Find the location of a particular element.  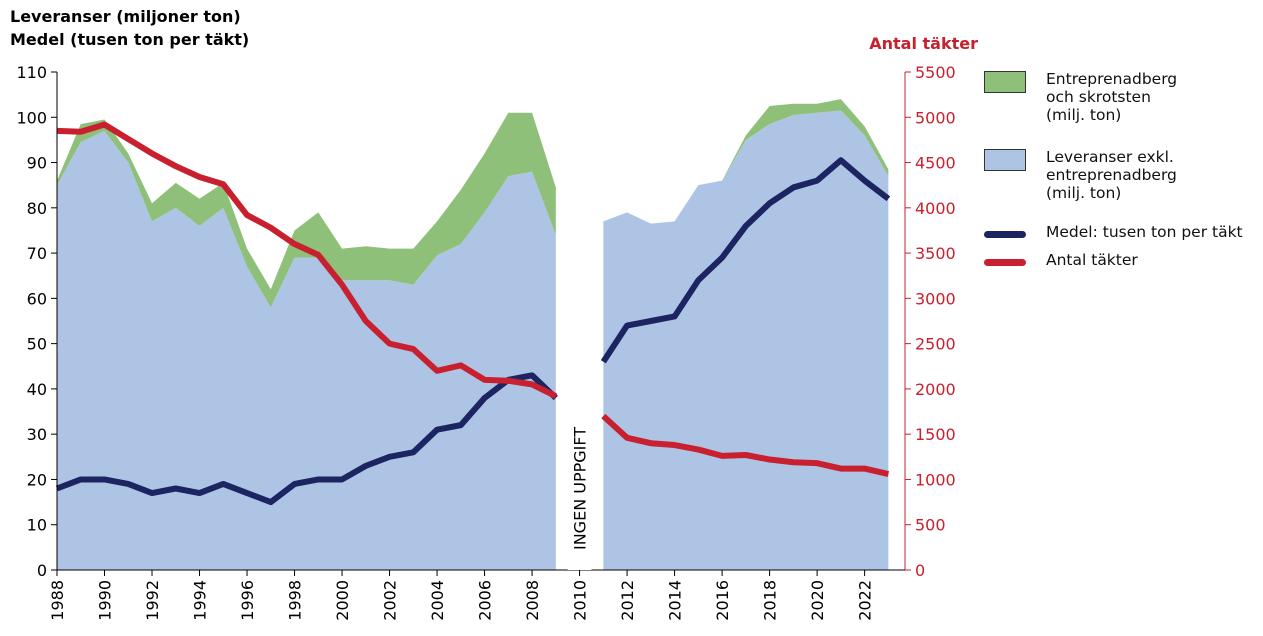

y2-tick-label: 3000 is located at coordinates (935, 298).